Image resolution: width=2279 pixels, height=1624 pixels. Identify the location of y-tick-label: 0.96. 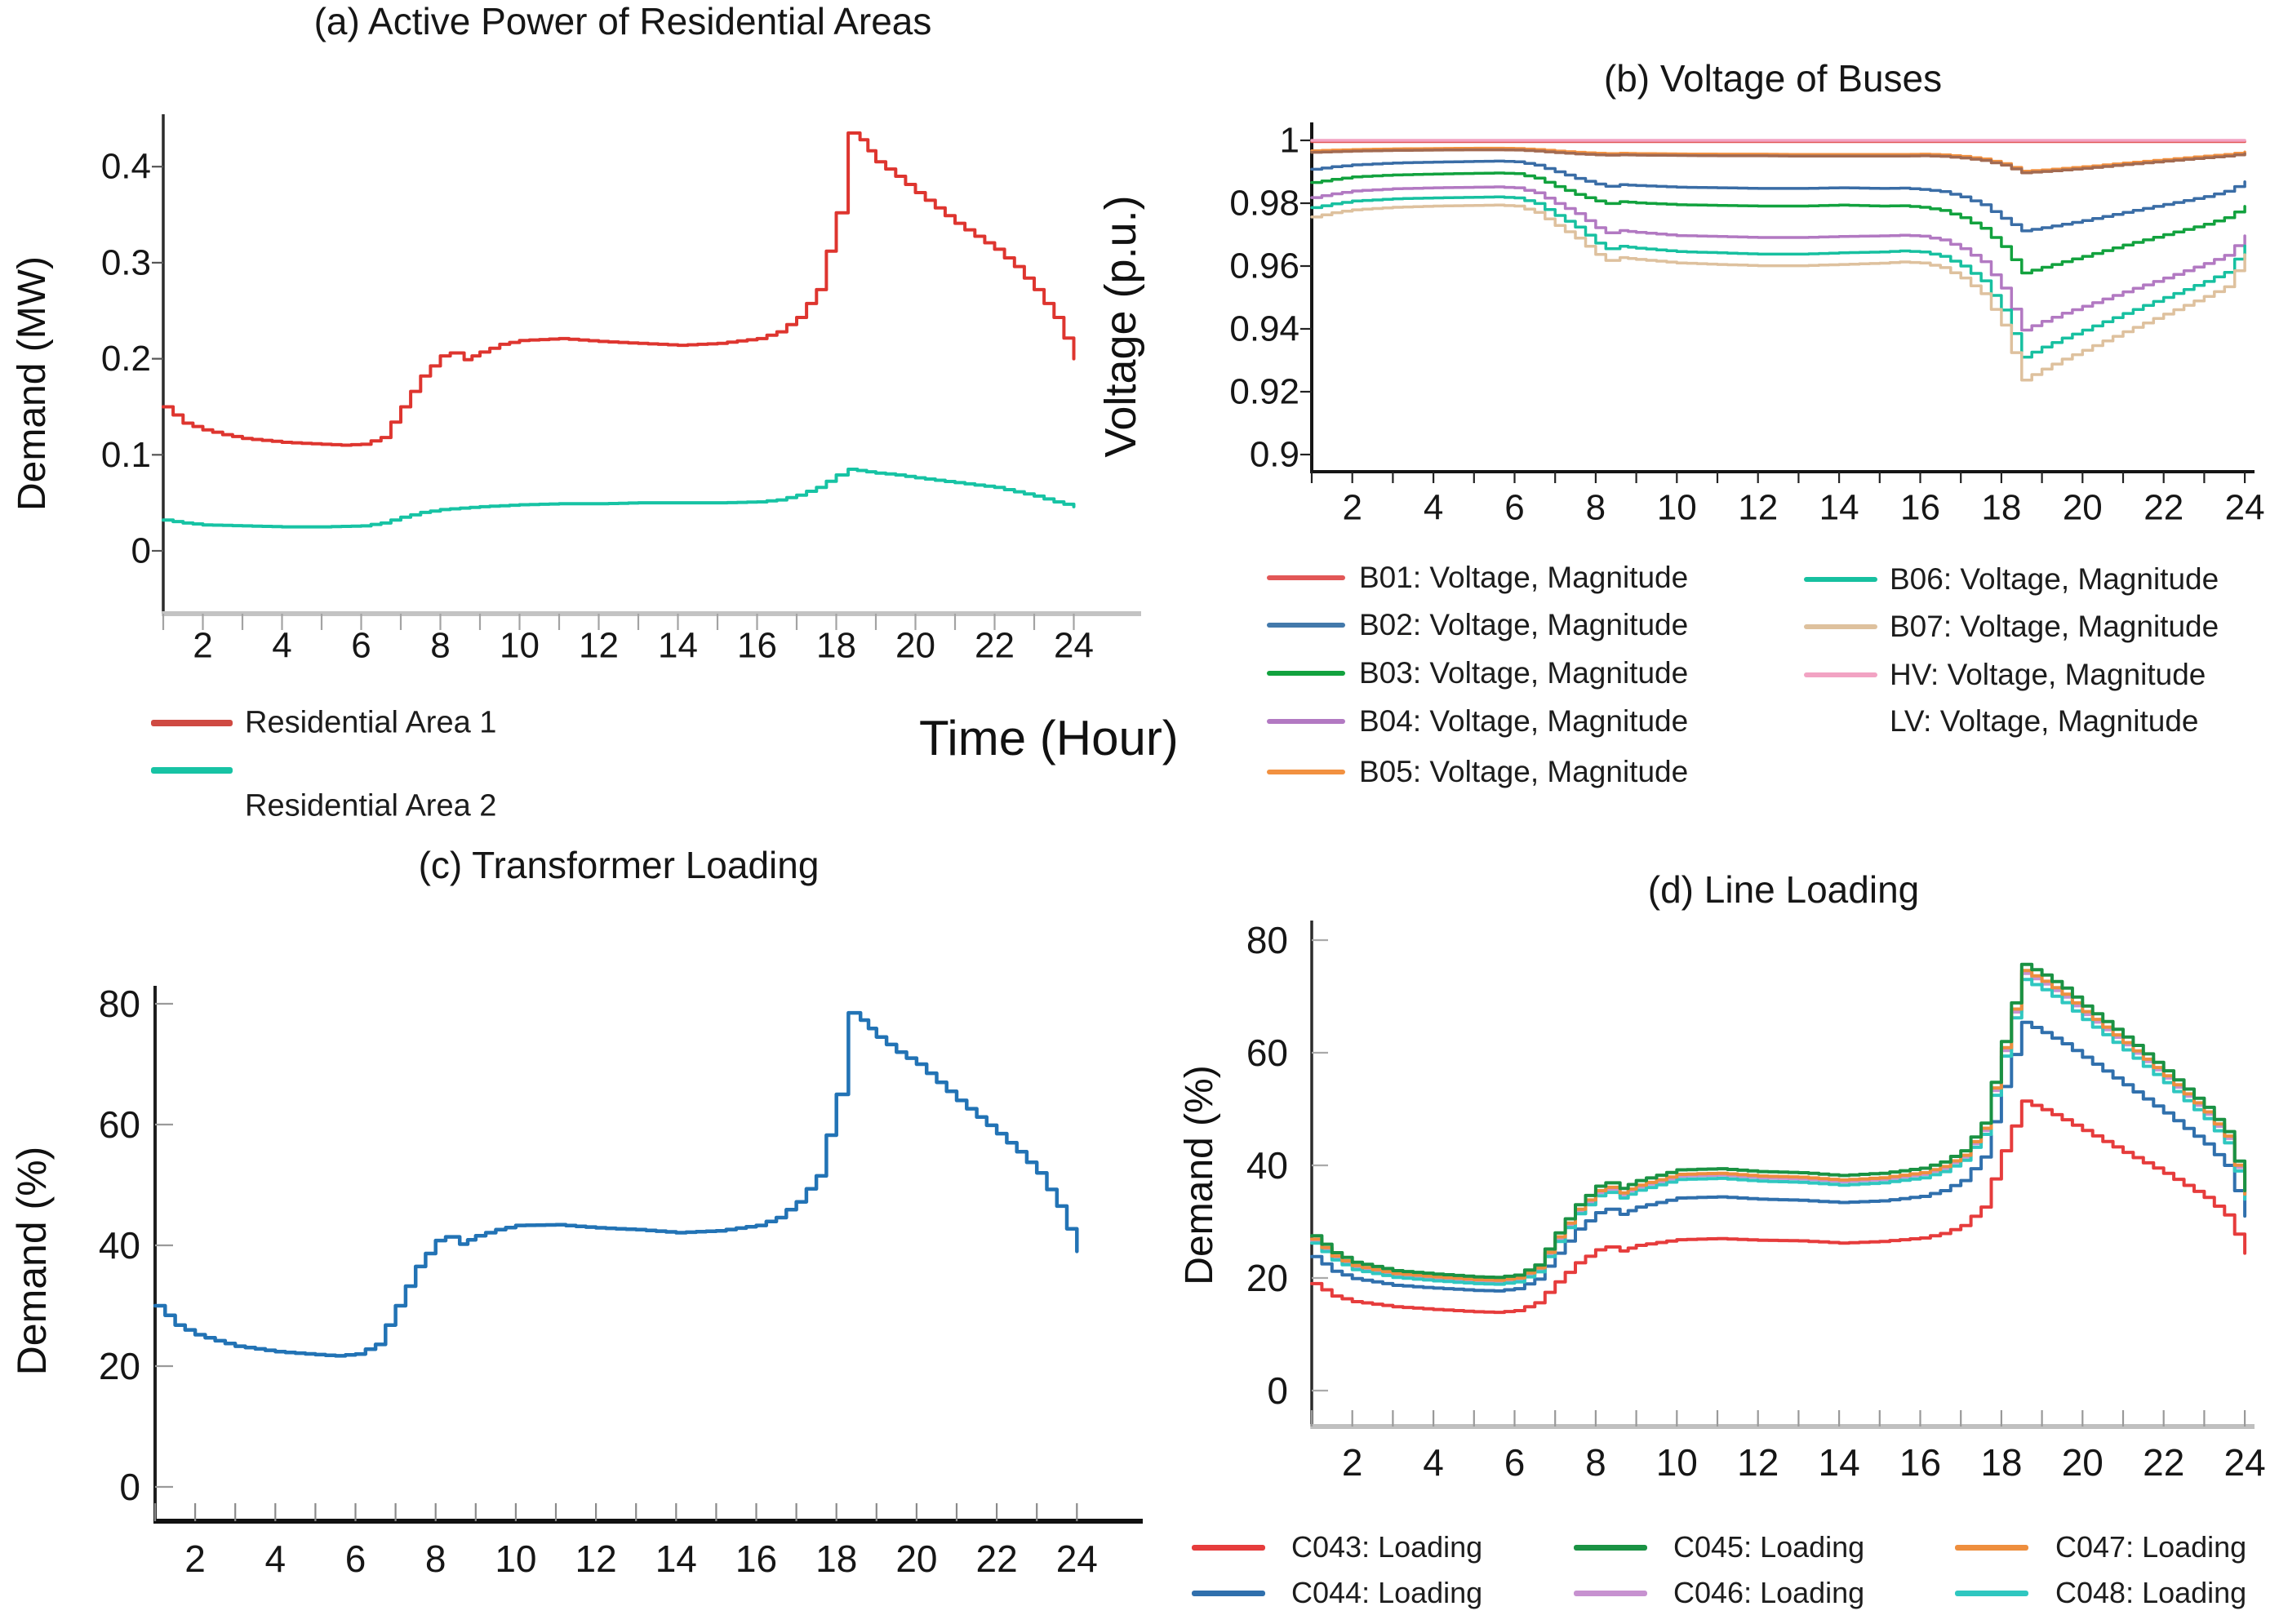
(1264, 266).